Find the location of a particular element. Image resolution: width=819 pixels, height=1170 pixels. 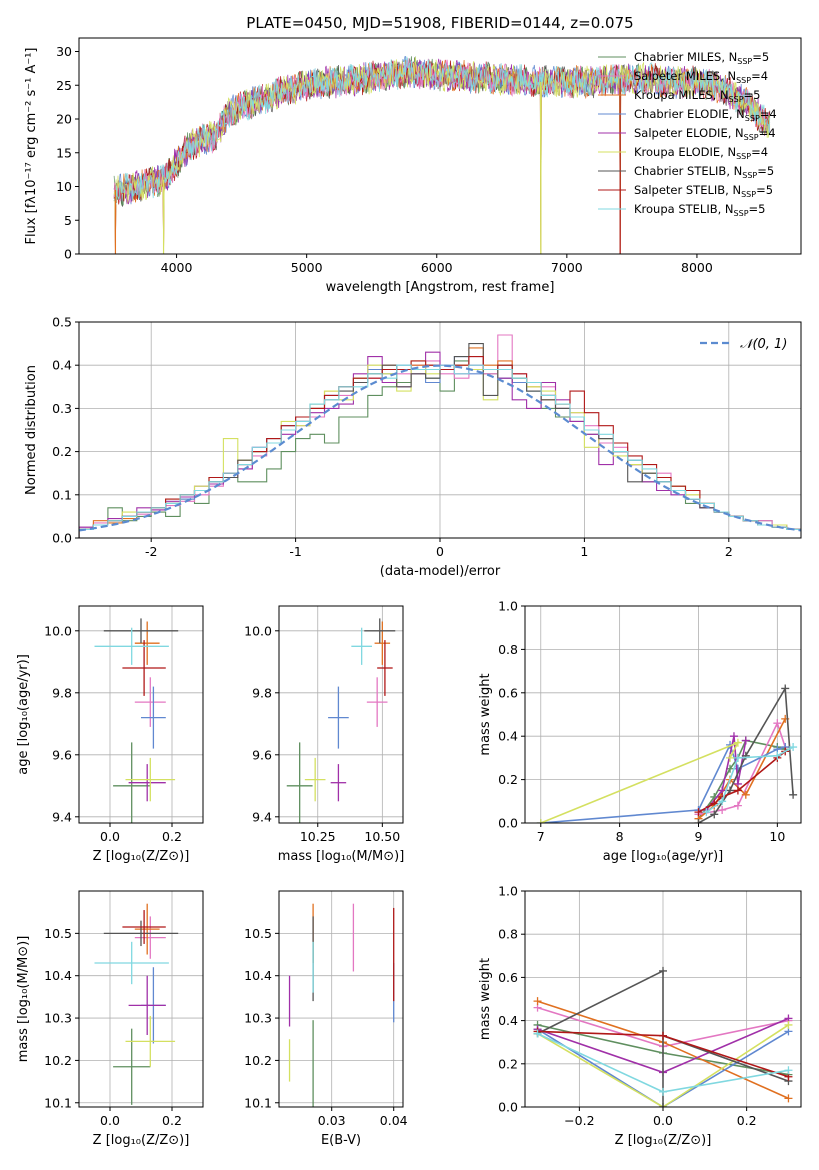

plot-area-mass-vs-EBV is located at coordinates (341, 1005).